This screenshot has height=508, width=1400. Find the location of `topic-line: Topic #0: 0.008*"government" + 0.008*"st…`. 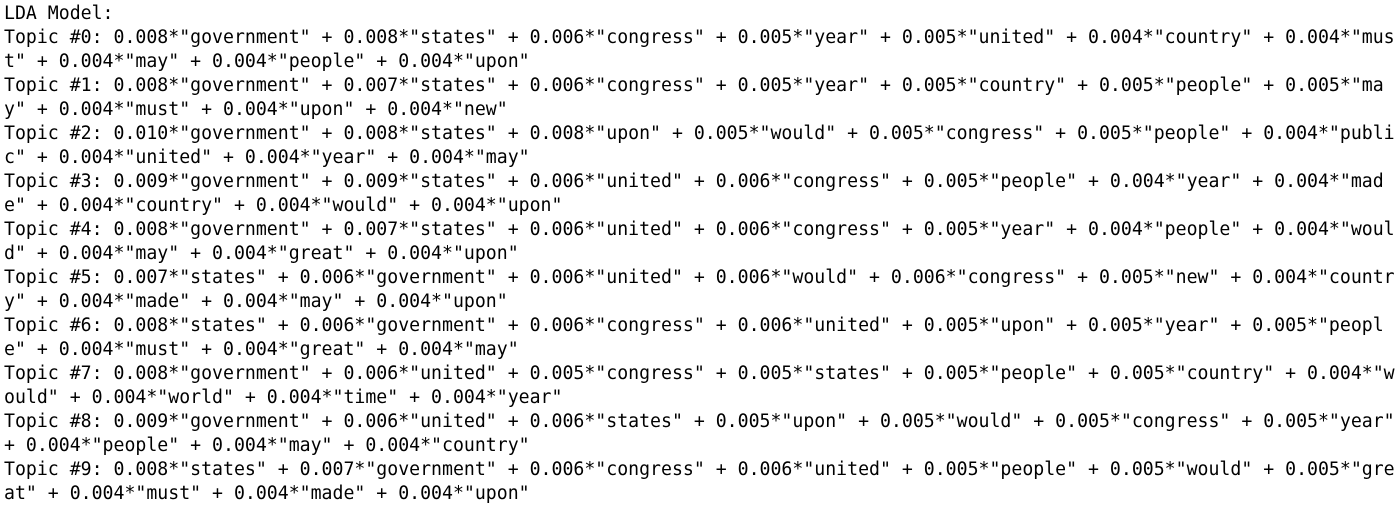

topic-line: Topic #0: 0.008*"government" + 0.008*"st… is located at coordinates (699, 49).